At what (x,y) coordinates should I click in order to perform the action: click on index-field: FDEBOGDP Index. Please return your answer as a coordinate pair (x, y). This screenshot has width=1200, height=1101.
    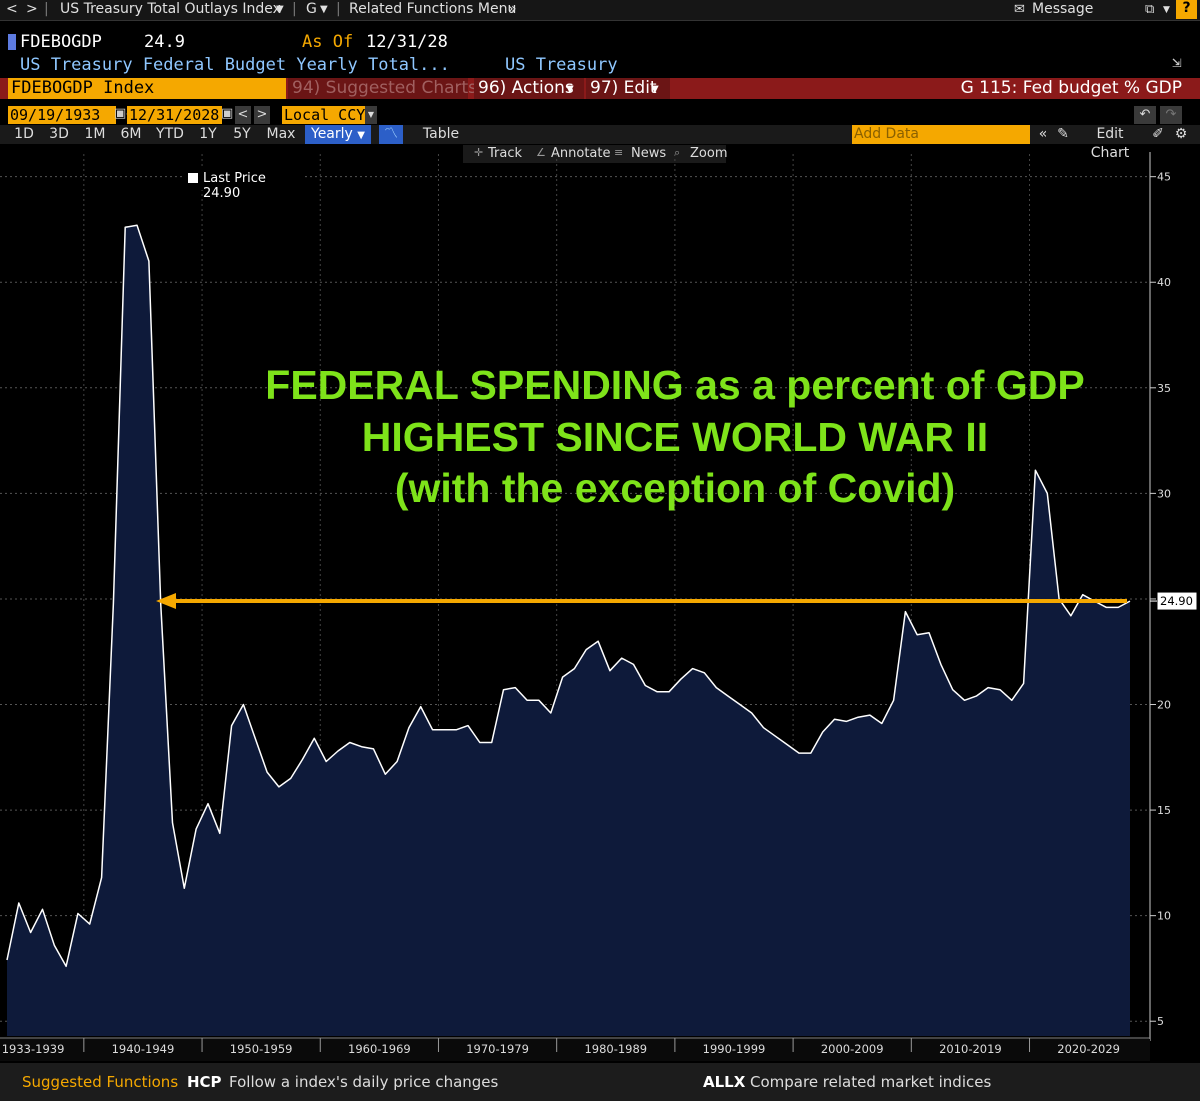
    Looking at the image, I should click on (147, 88).